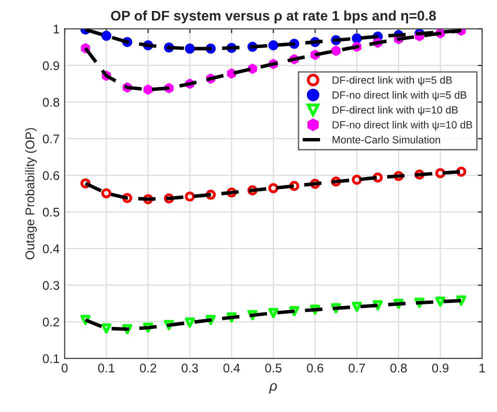 This screenshot has width=497, height=412. Describe the element at coordinates (398, 368) in the screenshot. I see `x-tick-label: 0.8` at that location.